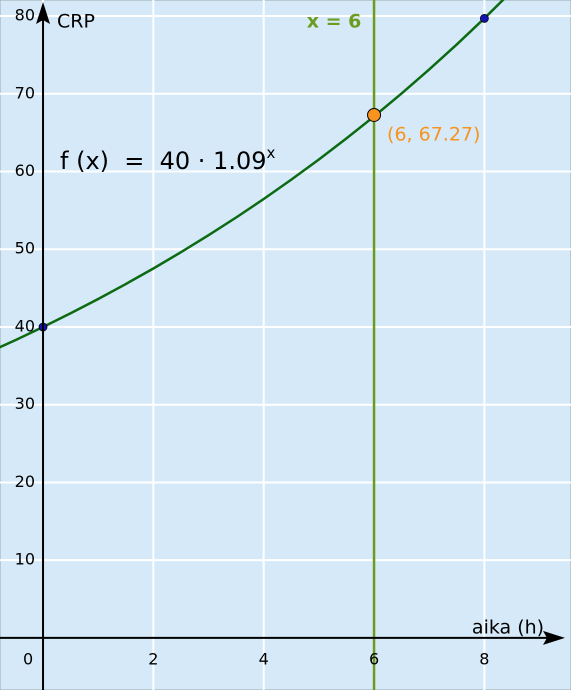  Describe the element at coordinates (43, 13) in the screenshot. I see `y-axis-arrow` at that location.